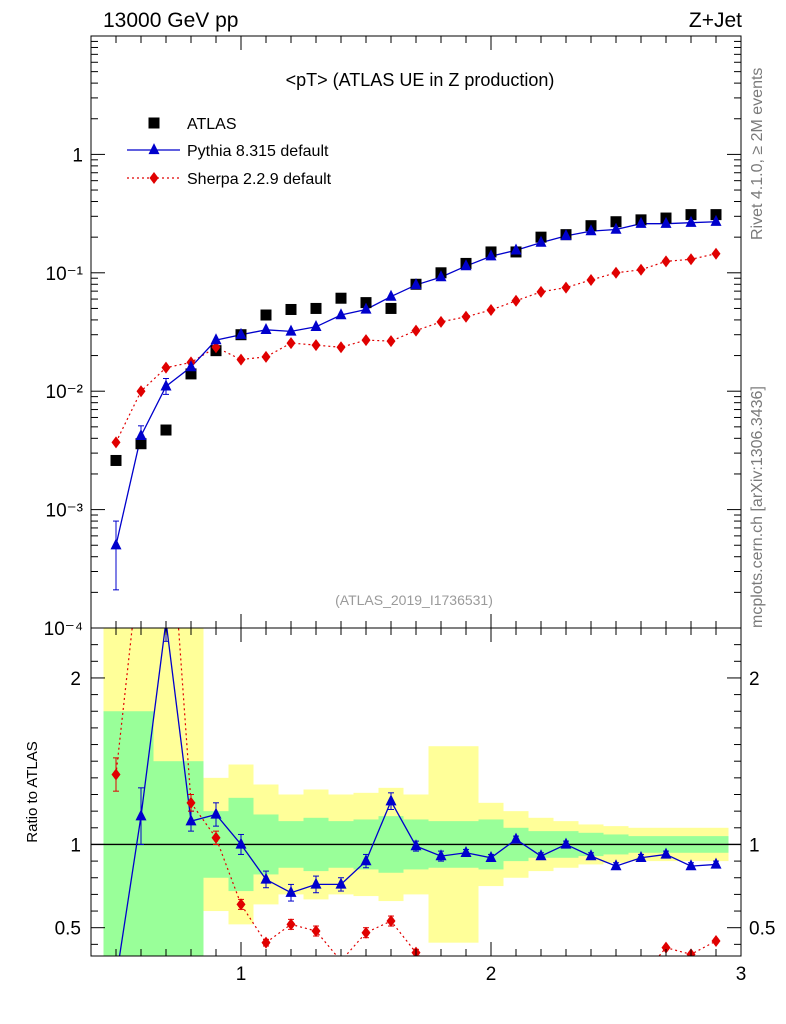 The image size is (786, 1024). I want to click on ratio-y-axis-label: Ratio to ATLAS, so click(32, 791).